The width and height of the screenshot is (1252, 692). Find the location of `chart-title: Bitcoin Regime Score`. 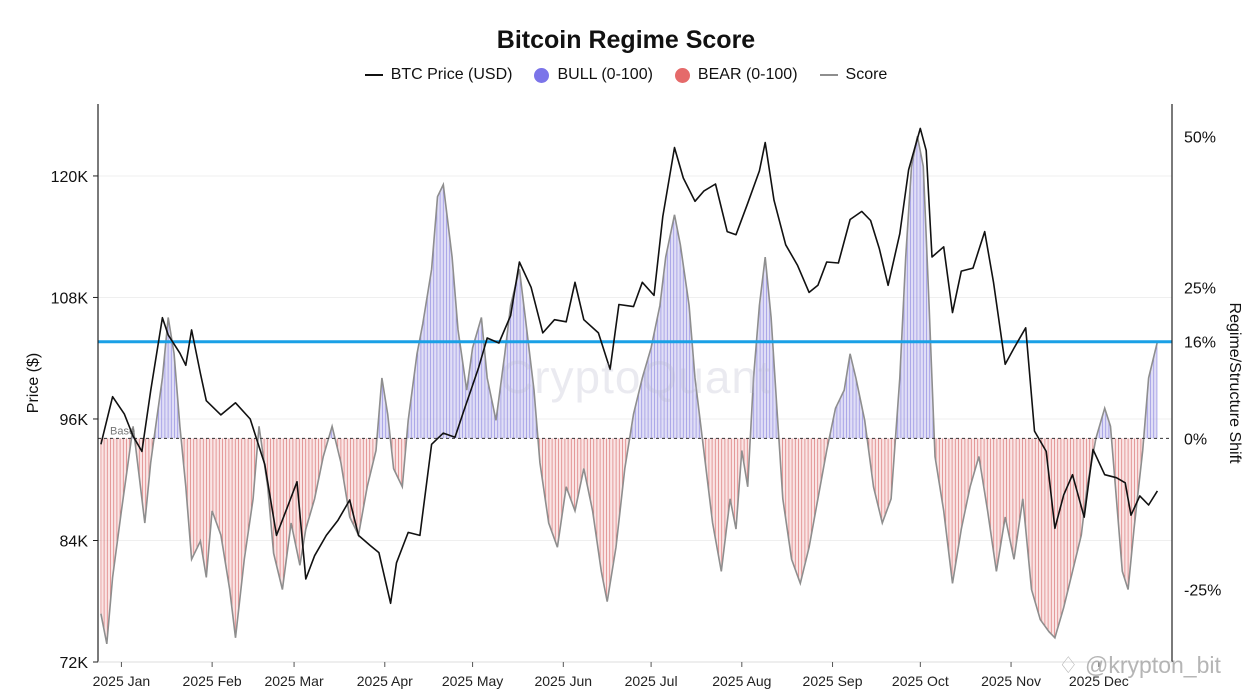

chart-title: Bitcoin Regime Score is located at coordinates (626, 40).